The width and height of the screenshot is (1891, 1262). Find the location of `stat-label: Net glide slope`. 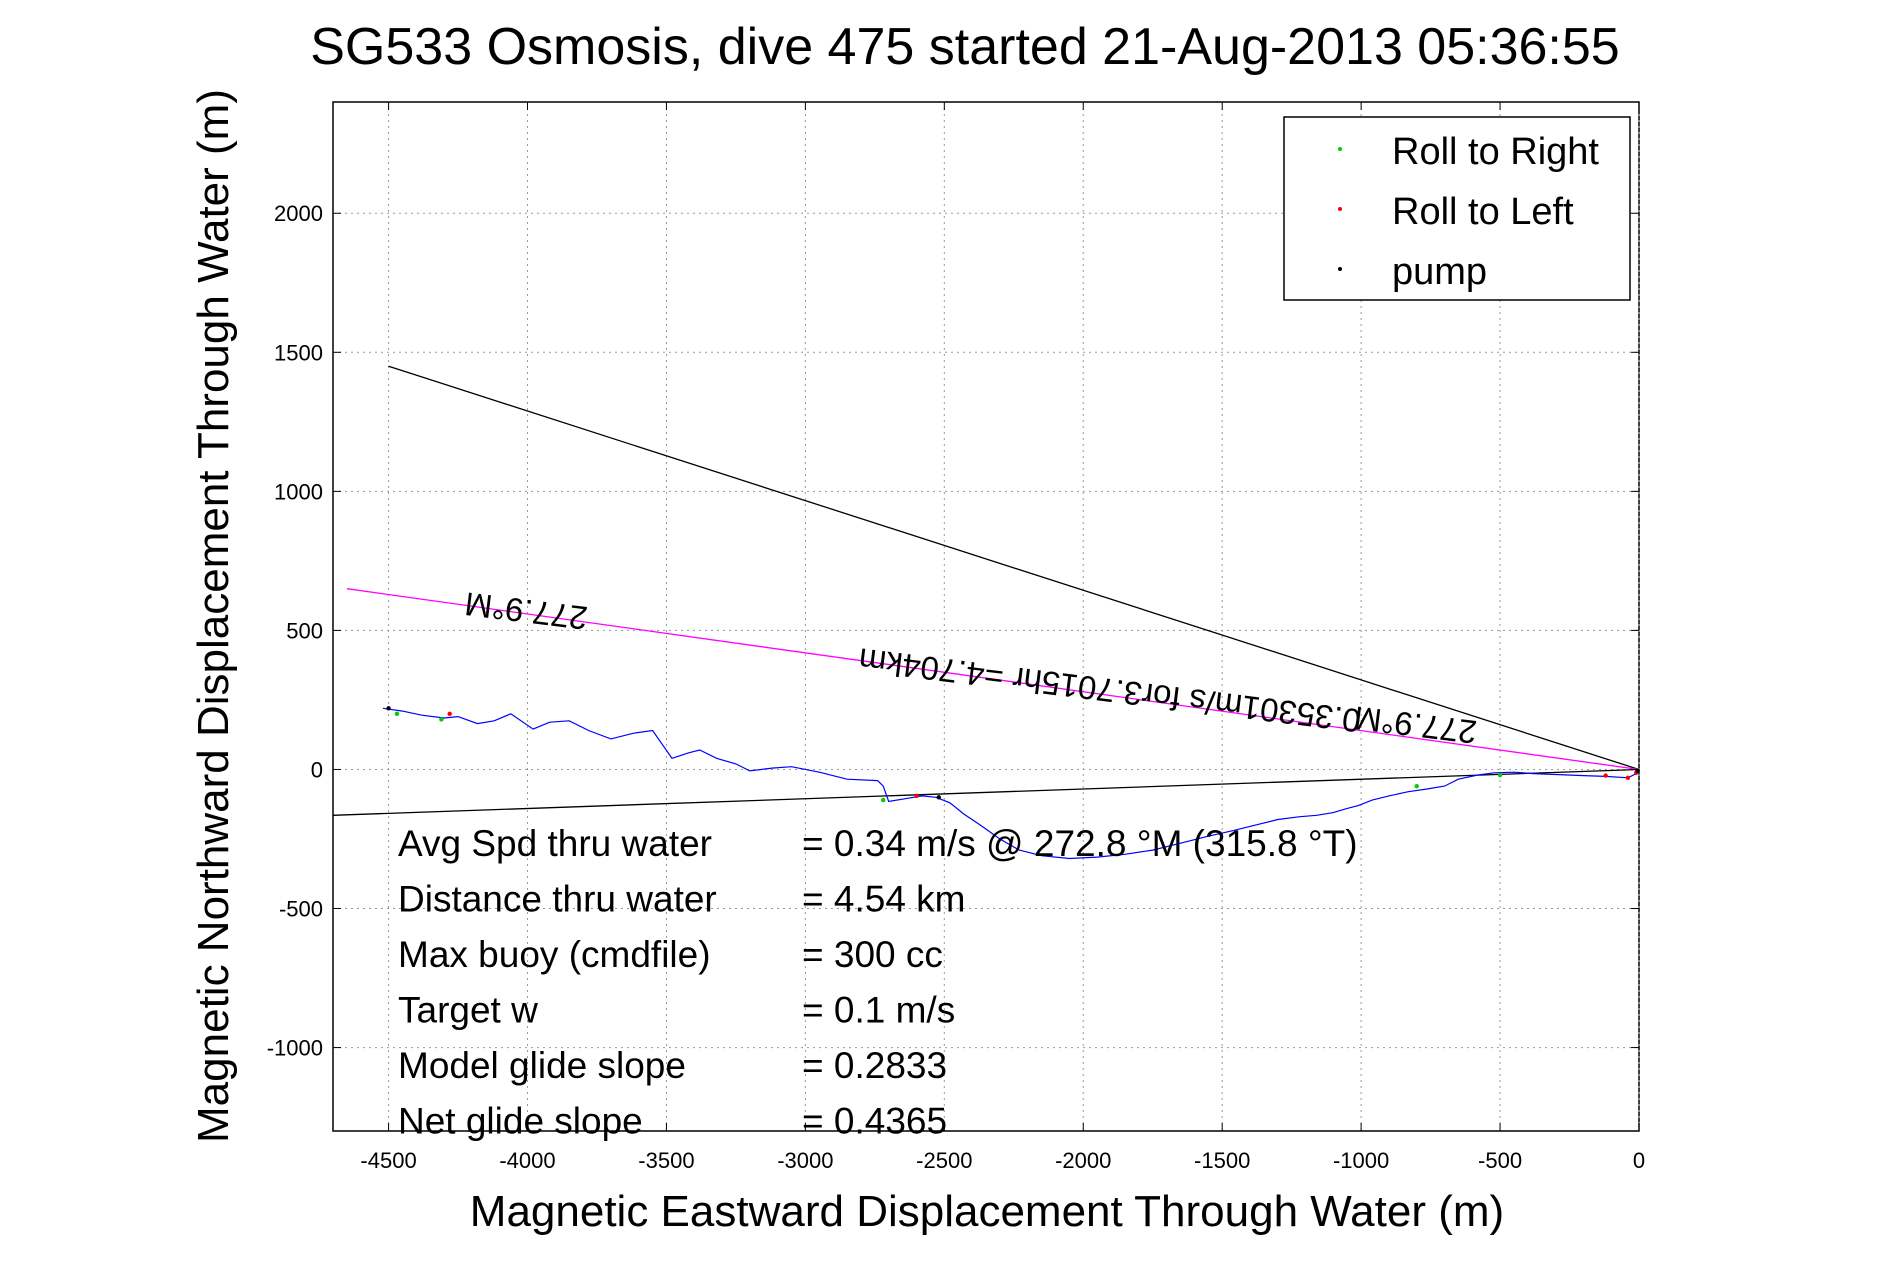

stat-label: Net glide slope is located at coordinates (520, 1121).